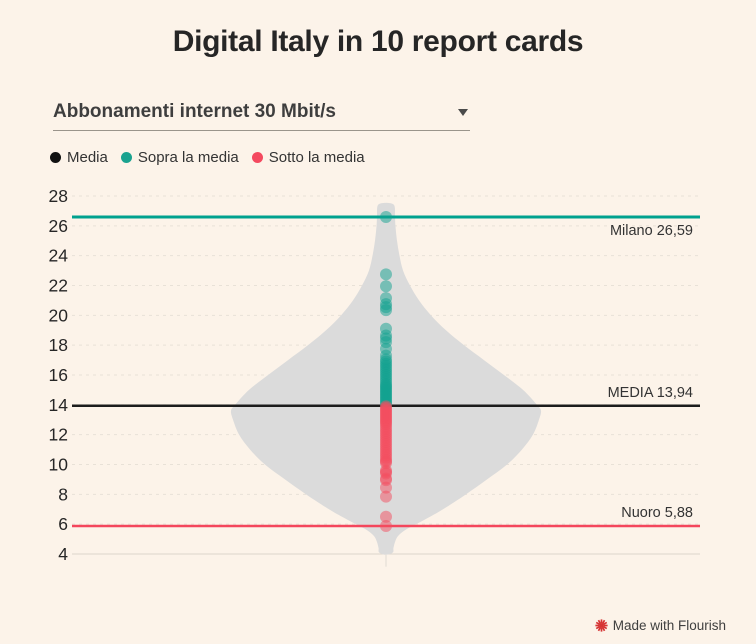 This screenshot has height=644, width=756. What do you see at coordinates (63, 494) in the screenshot?
I see `y-tick-label: 8` at bounding box center [63, 494].